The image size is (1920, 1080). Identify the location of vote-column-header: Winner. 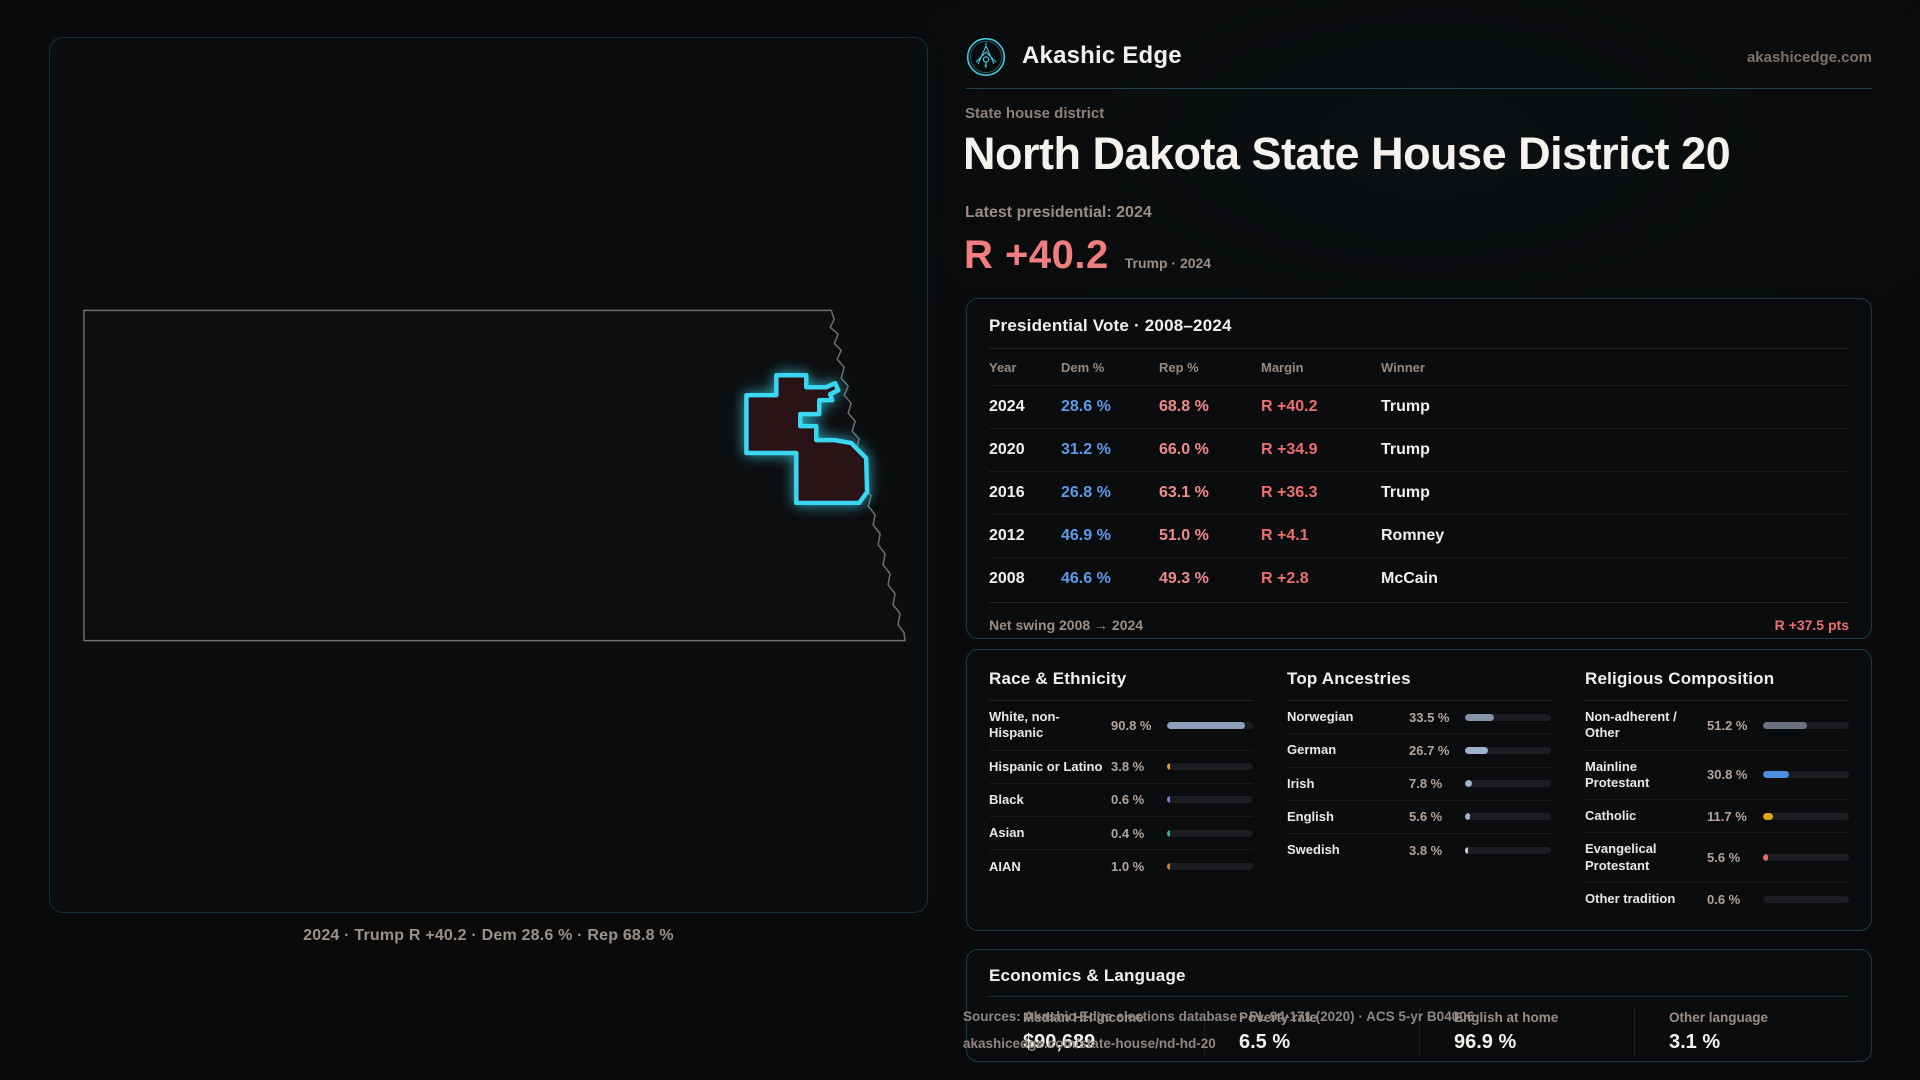
(1403, 367).